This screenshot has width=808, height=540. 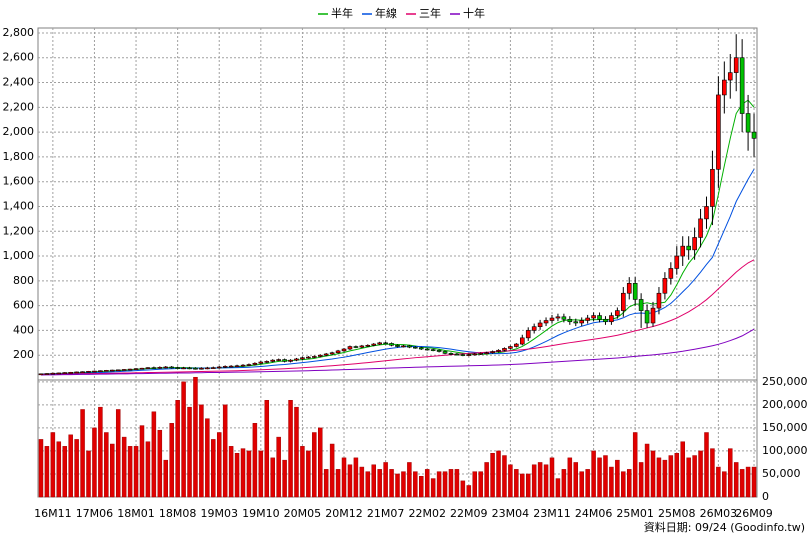 What do you see at coordinates (397, 352) in the screenshot?
I see `ma-line` at bounding box center [397, 352].